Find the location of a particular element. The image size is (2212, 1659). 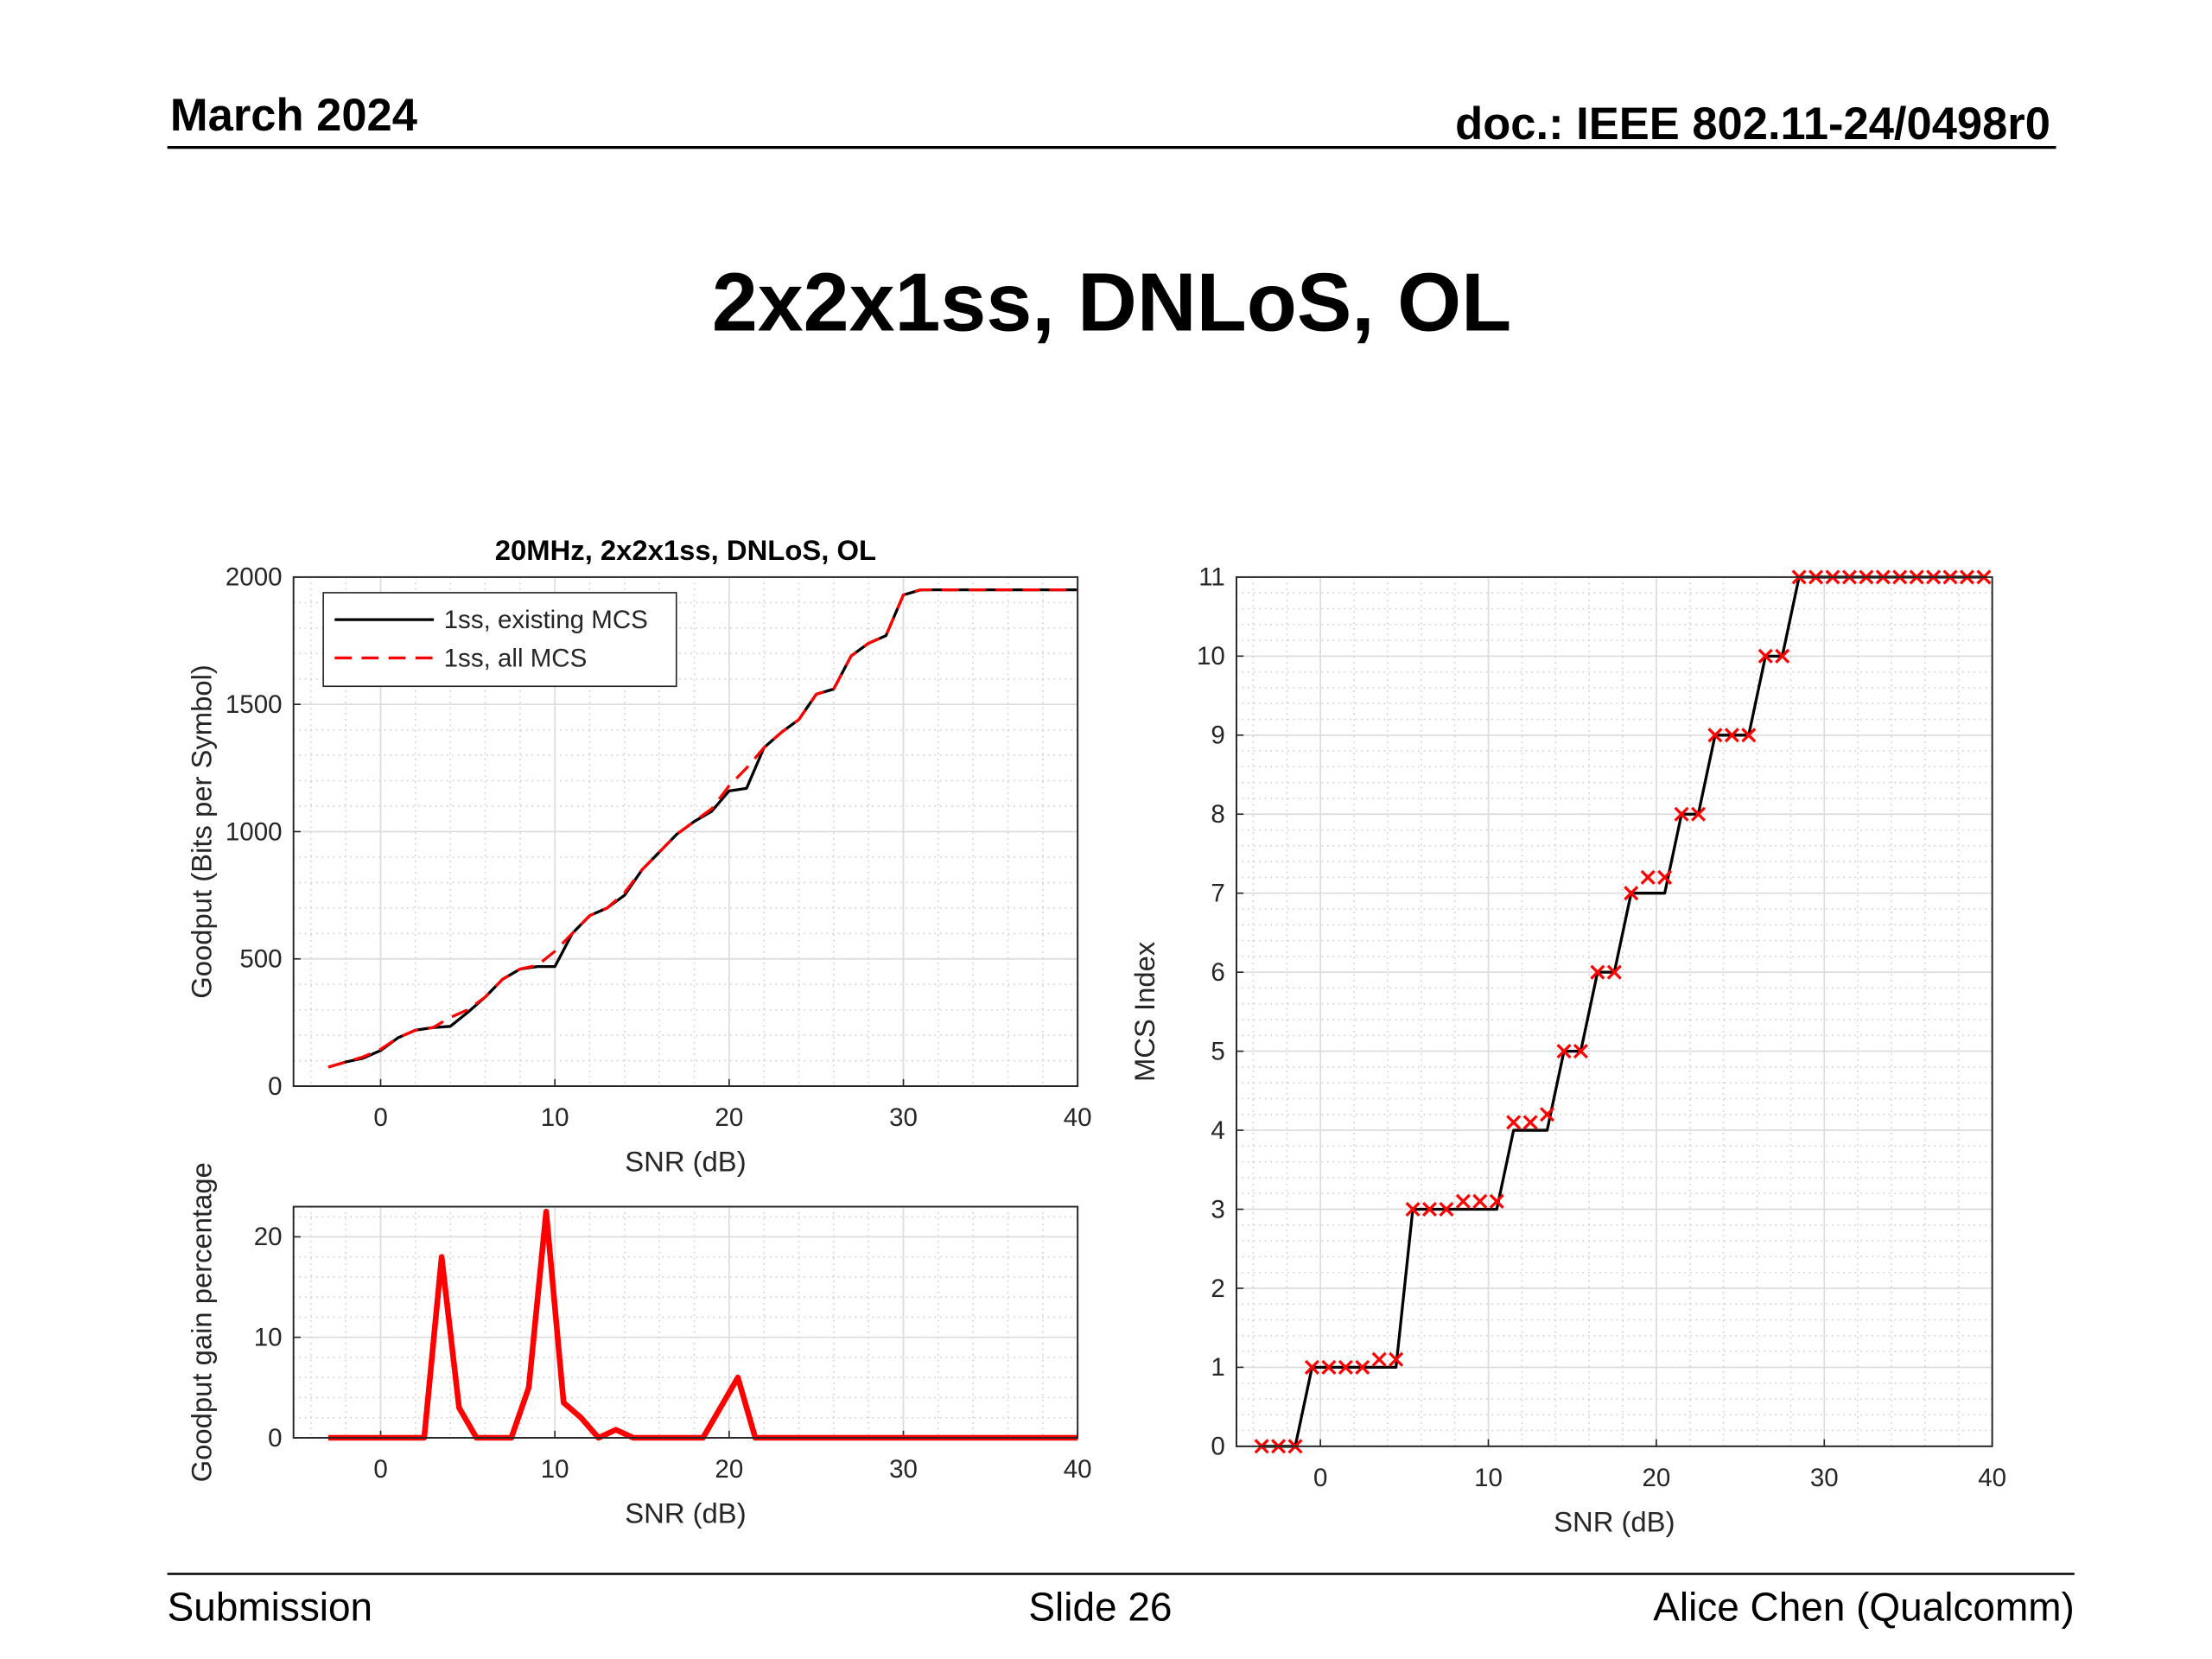

footer-center: Slide 26 is located at coordinates (1100, 1607).